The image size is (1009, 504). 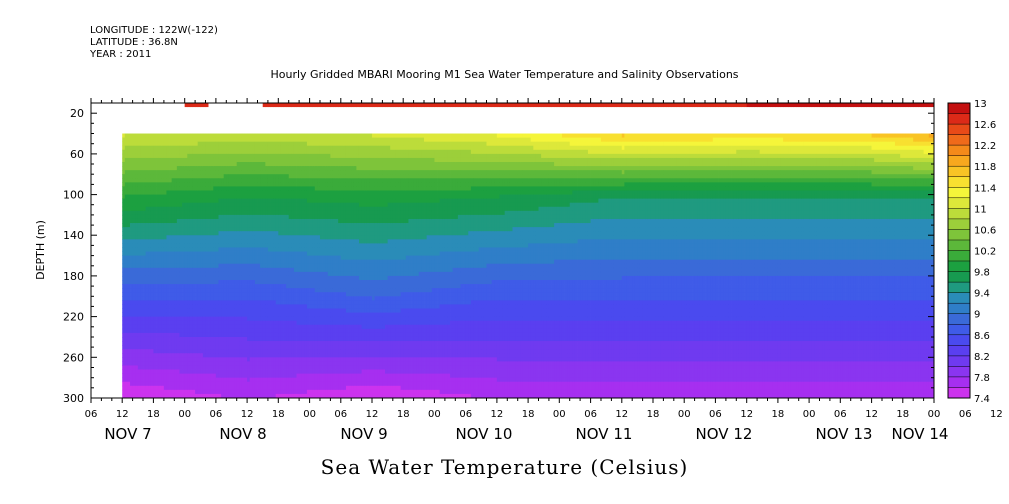 What do you see at coordinates (985, 167) in the screenshot?
I see `colorbar-label: 11.8` at bounding box center [985, 167].